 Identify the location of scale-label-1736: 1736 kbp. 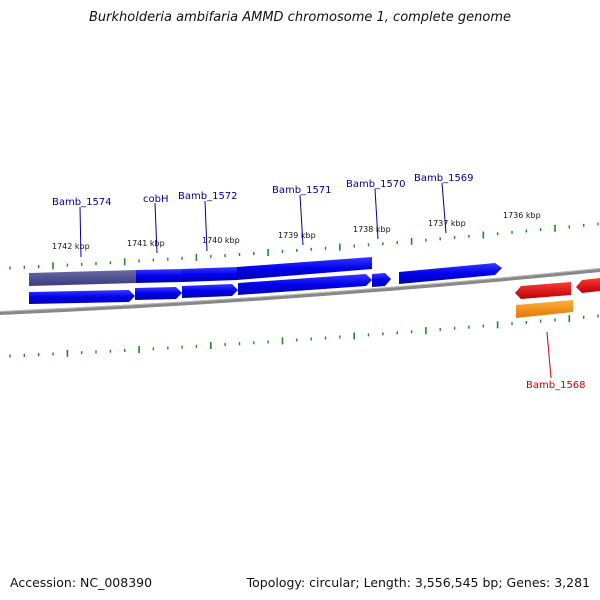
(522, 215).